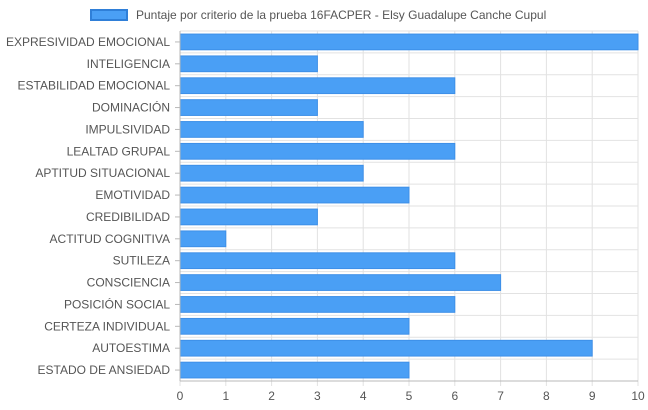  What do you see at coordinates (128, 283) in the screenshot?
I see `category-label: CONSCIENCIA` at bounding box center [128, 283].